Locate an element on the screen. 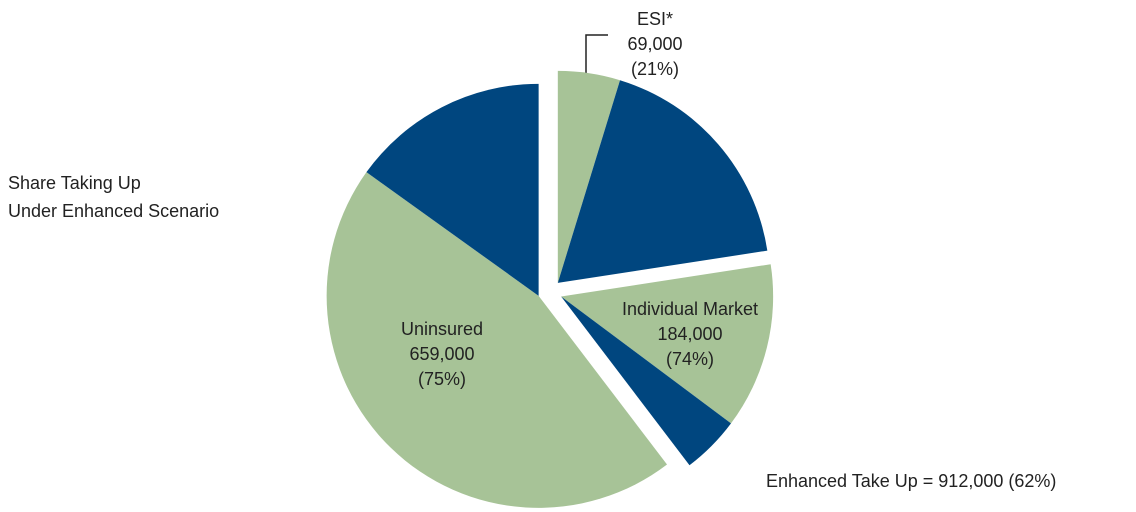 The height and width of the screenshot is (512, 1136). slice-label: Uninsured is located at coordinates (442, 329).